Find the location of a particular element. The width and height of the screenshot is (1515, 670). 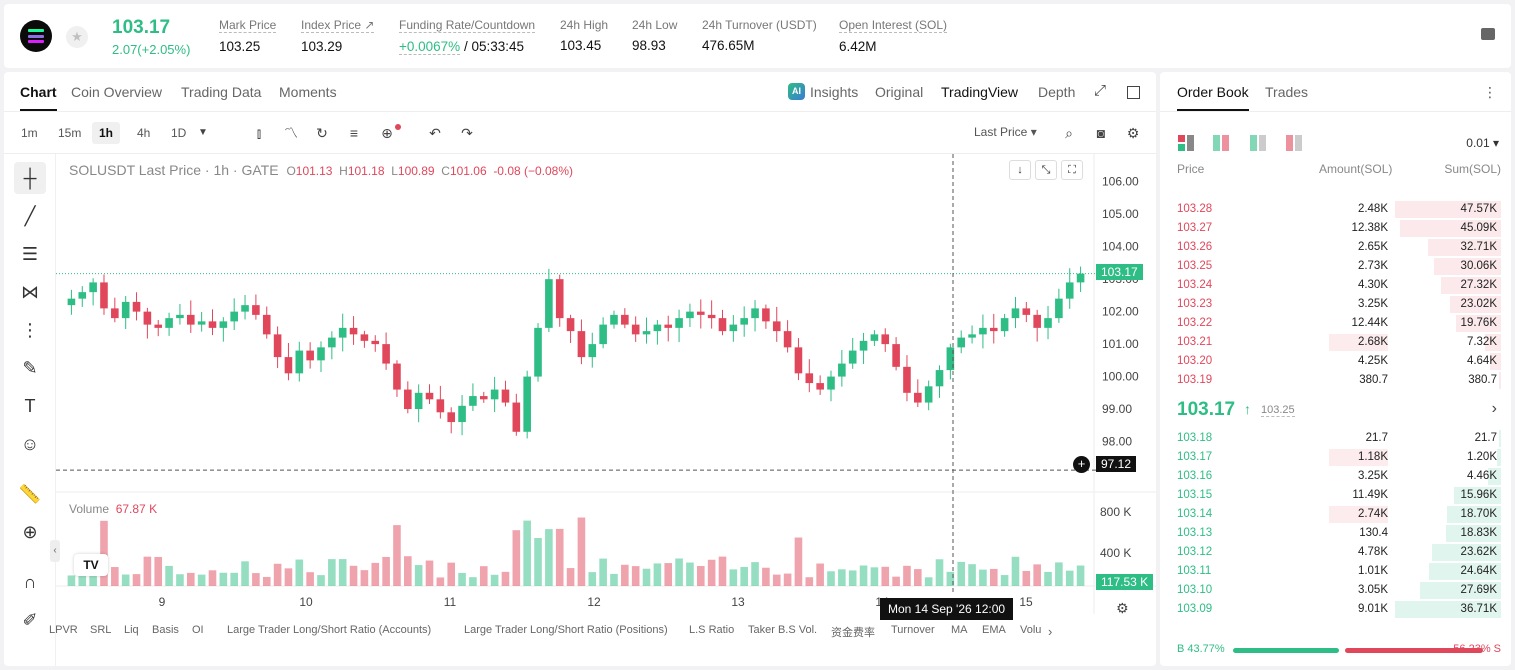

more-options-icon: ⋮ is located at coordinates (1490, 92).